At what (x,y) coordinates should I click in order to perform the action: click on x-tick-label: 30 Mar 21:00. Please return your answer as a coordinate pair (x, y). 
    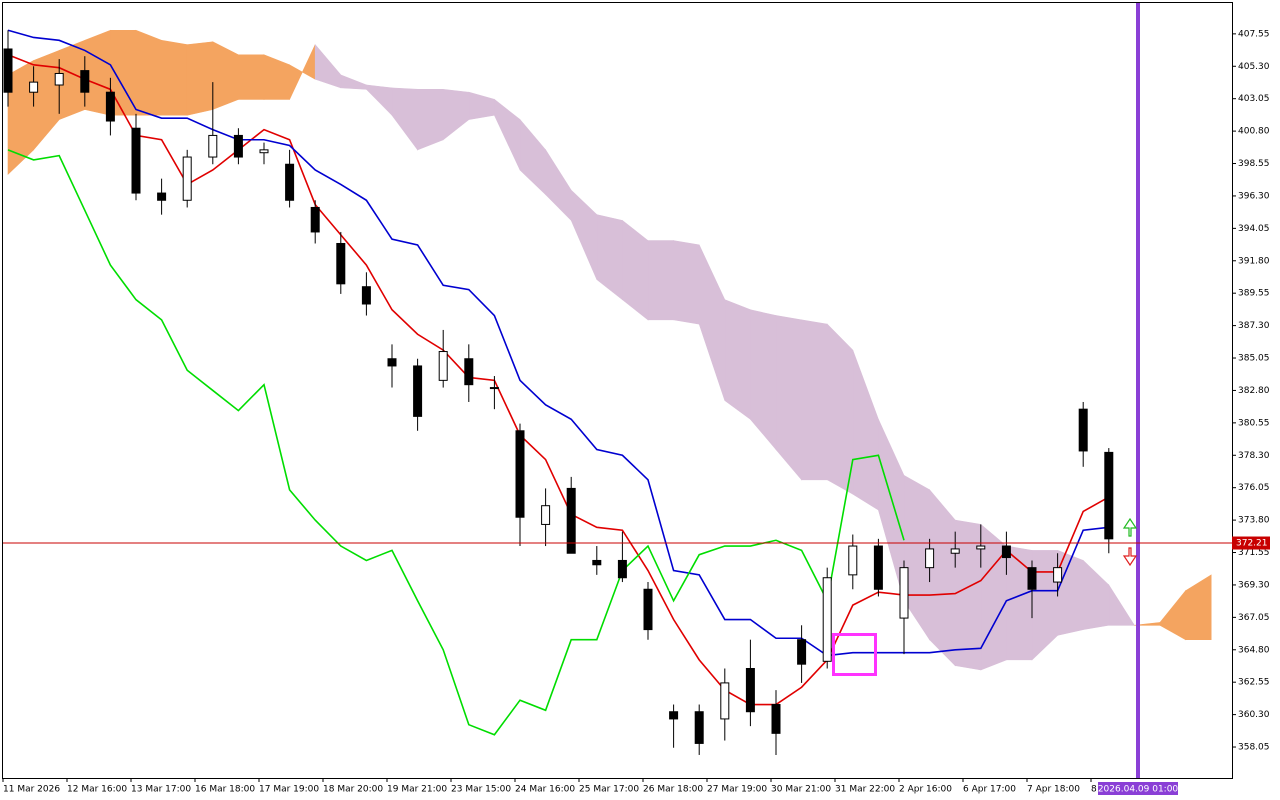
    Looking at the image, I should click on (801, 790).